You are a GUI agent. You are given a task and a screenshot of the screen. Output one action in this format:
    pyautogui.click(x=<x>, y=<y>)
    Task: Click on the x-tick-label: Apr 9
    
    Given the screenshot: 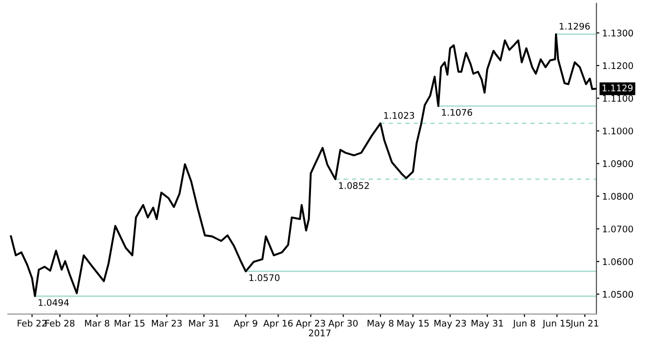 What is the action you would take?
    pyautogui.click(x=246, y=324)
    